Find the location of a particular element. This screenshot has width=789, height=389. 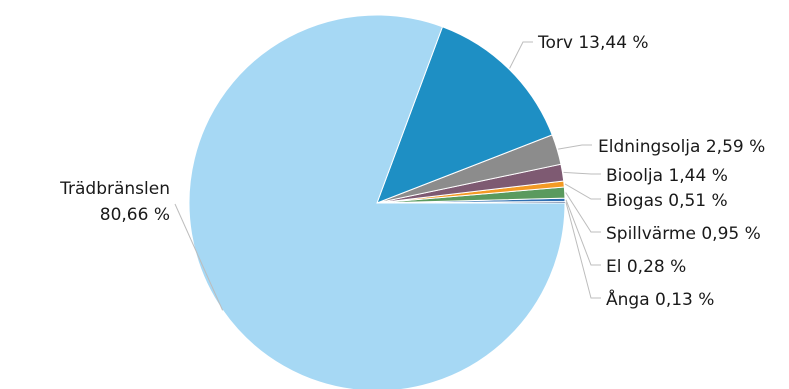

leader-line-tradbranslen is located at coordinates (199, 257).